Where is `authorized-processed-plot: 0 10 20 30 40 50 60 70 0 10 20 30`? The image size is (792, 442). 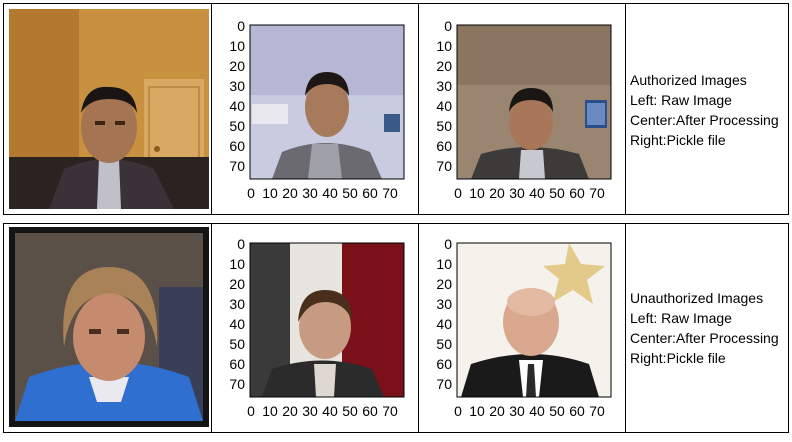 authorized-processed-plot: 0 10 20 30 40 50 60 70 0 10 20 30 is located at coordinates (315, 109).